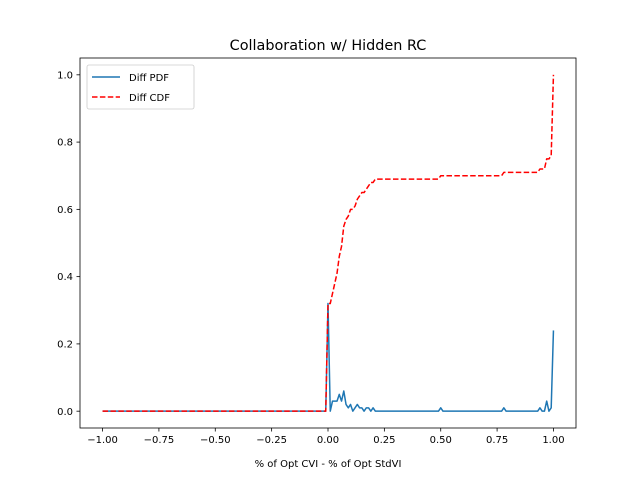 Image resolution: width=640 pixels, height=480 pixels. Describe the element at coordinates (65, 277) in the screenshot. I see `y-tick-label: 0.4` at that location.